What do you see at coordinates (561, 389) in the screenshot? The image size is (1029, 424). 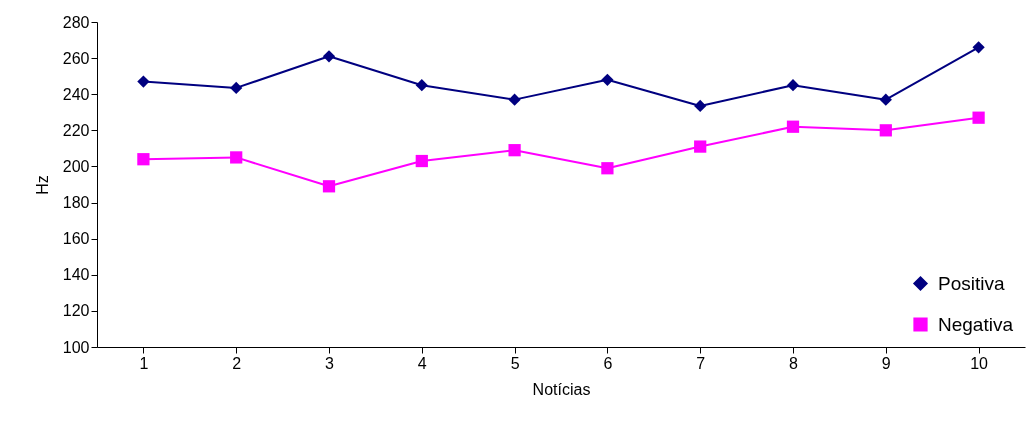 I see `x-axis-title: Notícias` at bounding box center [561, 389].